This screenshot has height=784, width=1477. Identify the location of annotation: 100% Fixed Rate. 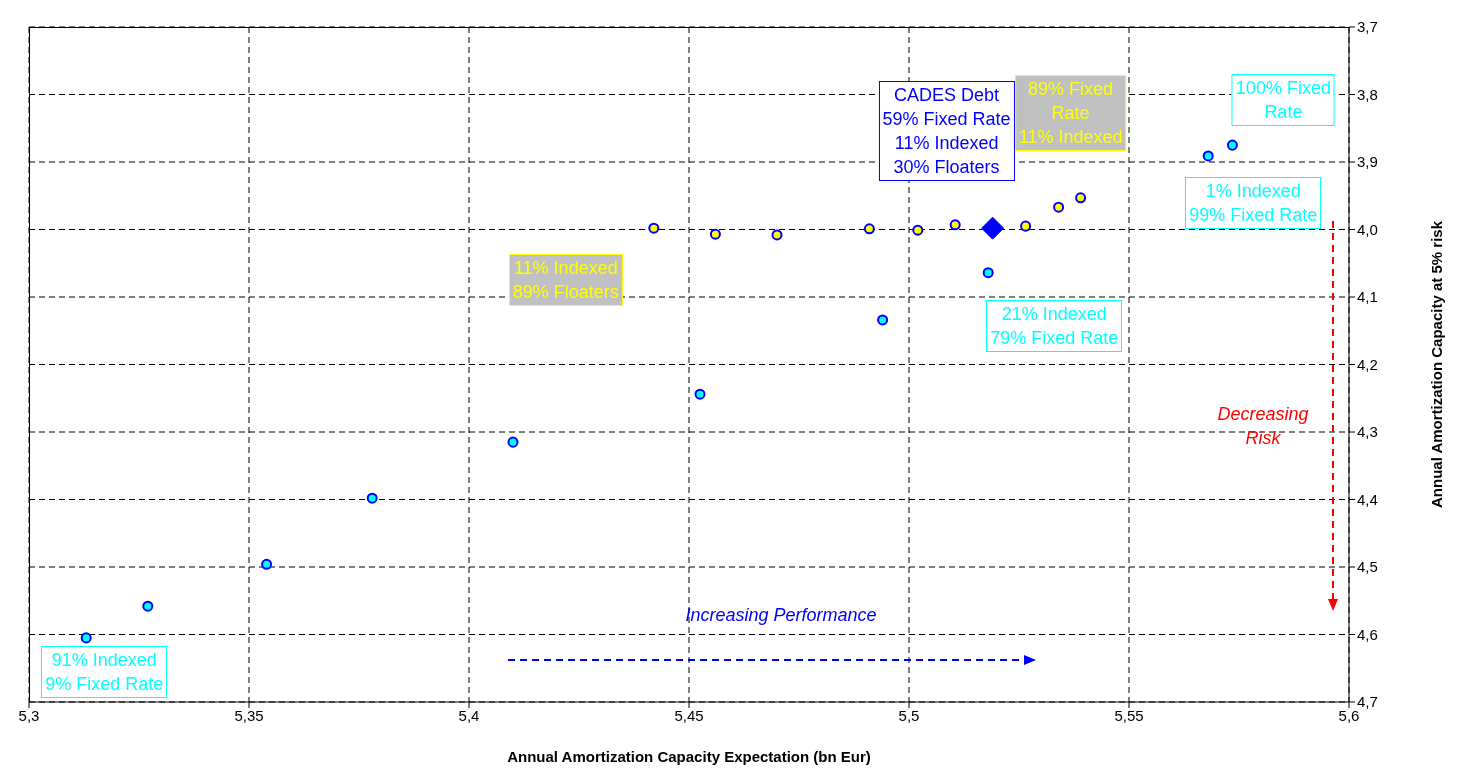
(1283, 101).